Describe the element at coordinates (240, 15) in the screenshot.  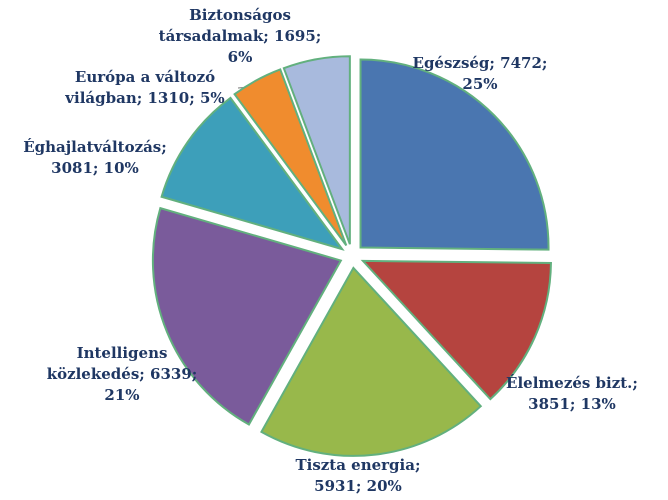
I see `data-label-line: Biztonságos` at that location.